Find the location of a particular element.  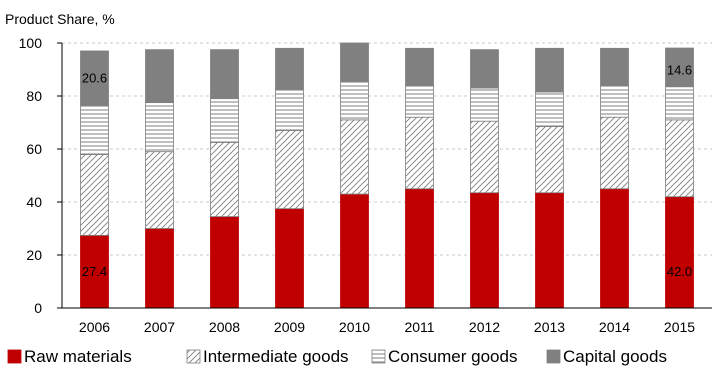

data-label: 14.6 is located at coordinates (679, 70).